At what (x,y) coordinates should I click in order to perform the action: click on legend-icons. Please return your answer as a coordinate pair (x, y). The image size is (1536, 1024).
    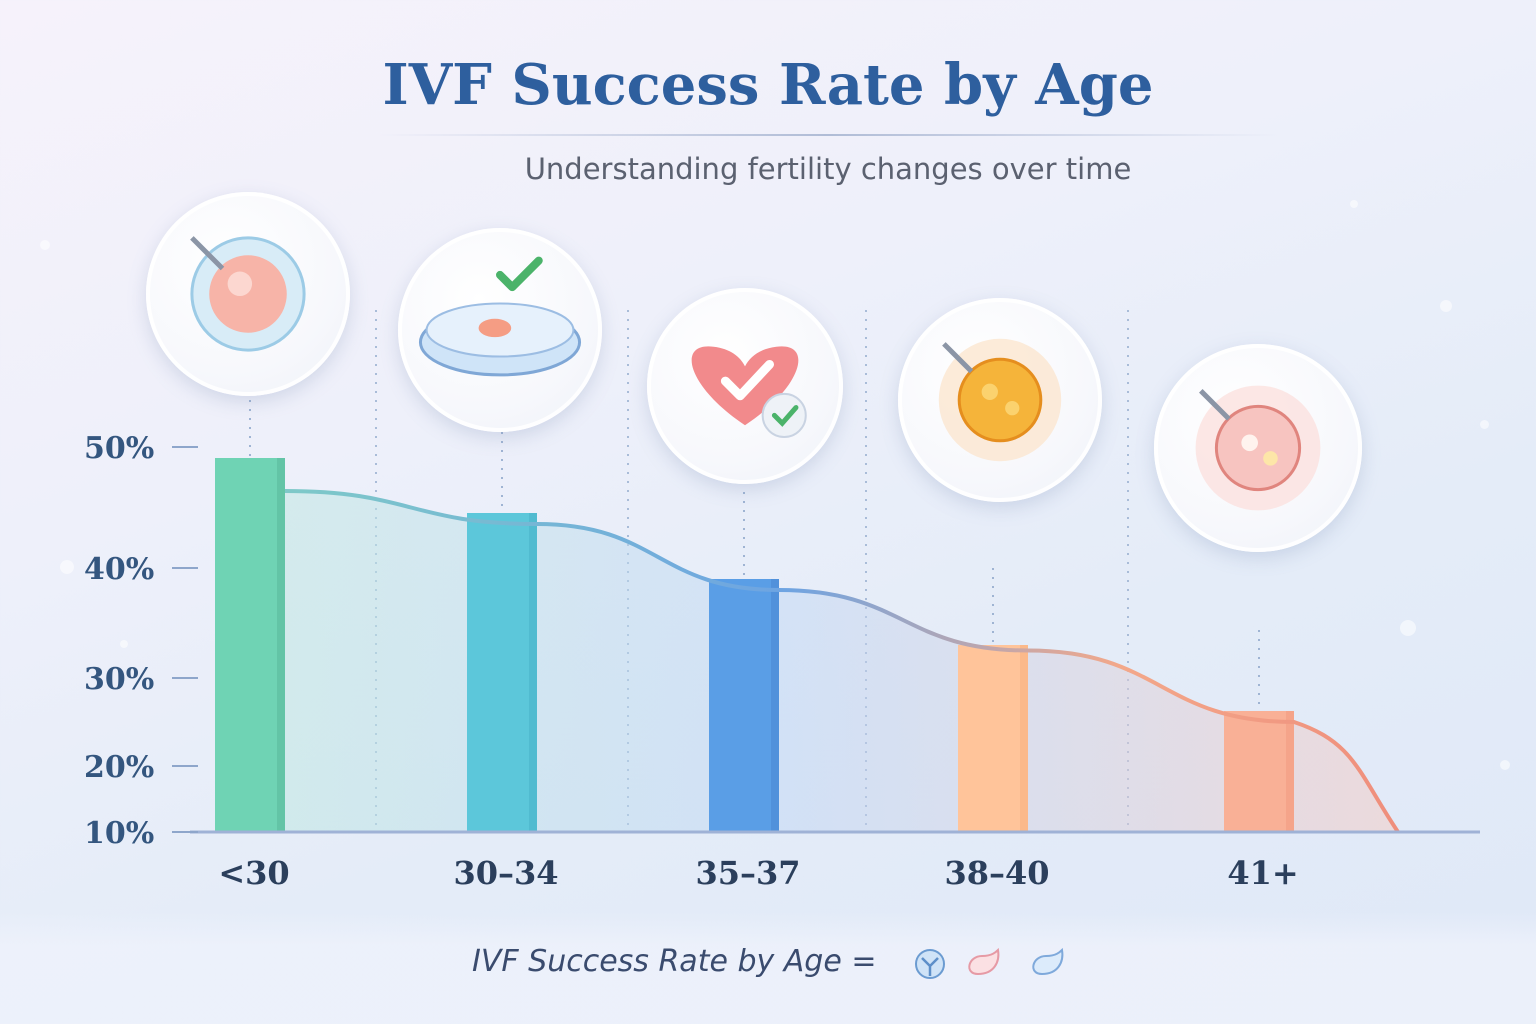
    Looking at the image, I should click on (989, 963).